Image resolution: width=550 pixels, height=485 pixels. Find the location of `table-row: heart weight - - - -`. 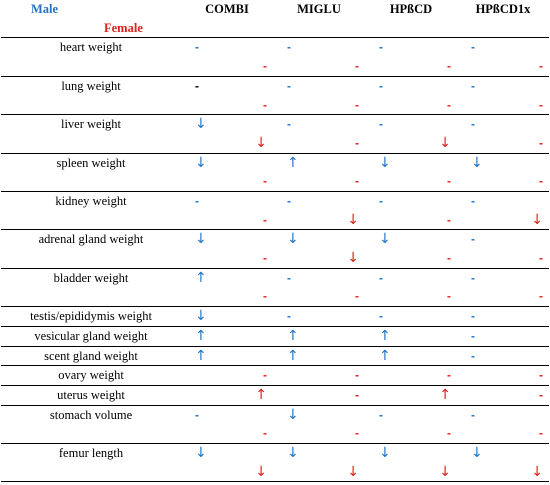

table-row: heart weight - - - - is located at coordinates (275, 47).